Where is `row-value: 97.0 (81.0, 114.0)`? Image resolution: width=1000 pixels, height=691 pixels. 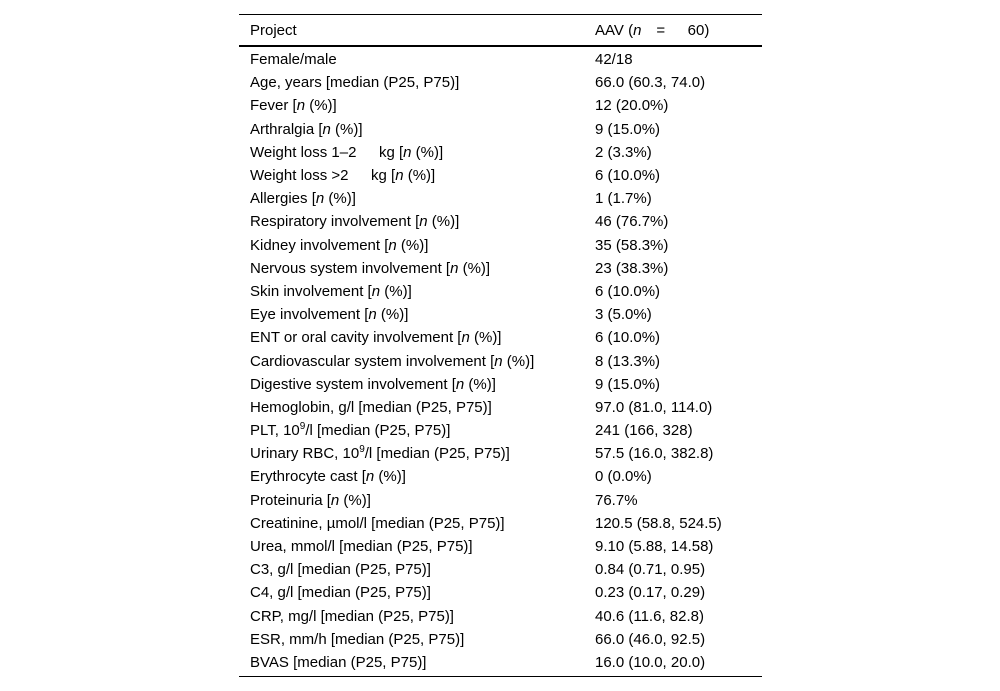
row-value: 97.0 (81.0, 114.0) is located at coordinates (654, 407).